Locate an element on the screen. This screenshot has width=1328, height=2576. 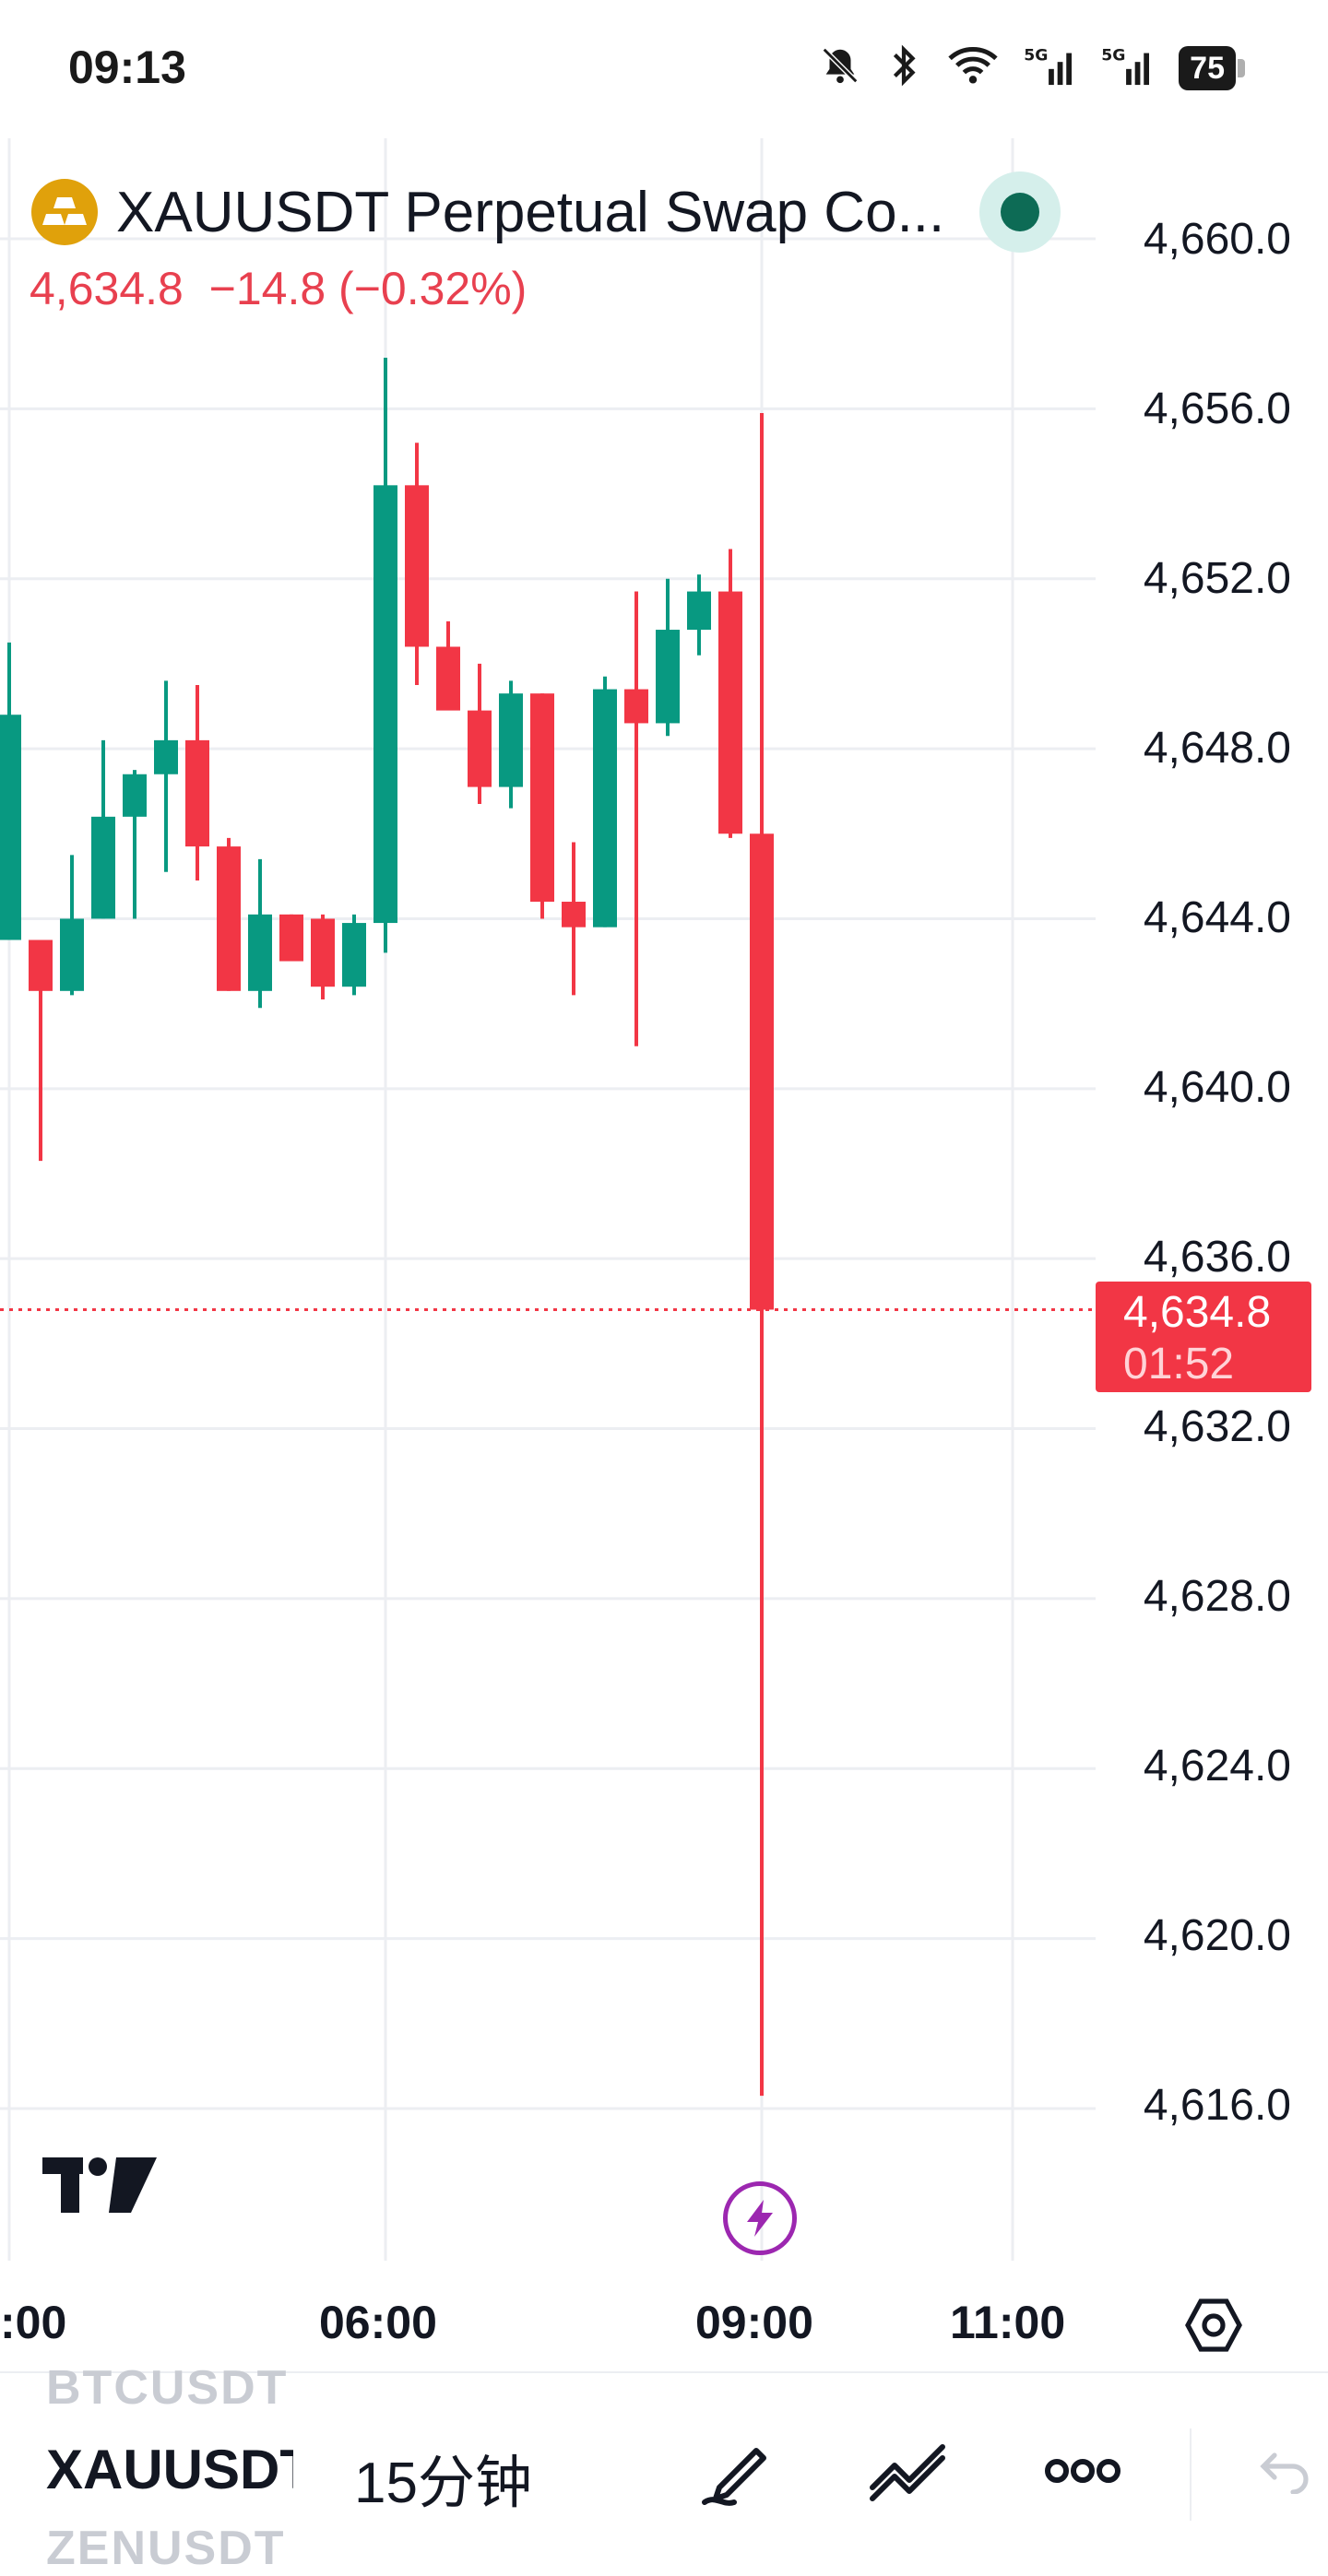
time-axis-label: 09:00 is located at coordinates (754, 2322).